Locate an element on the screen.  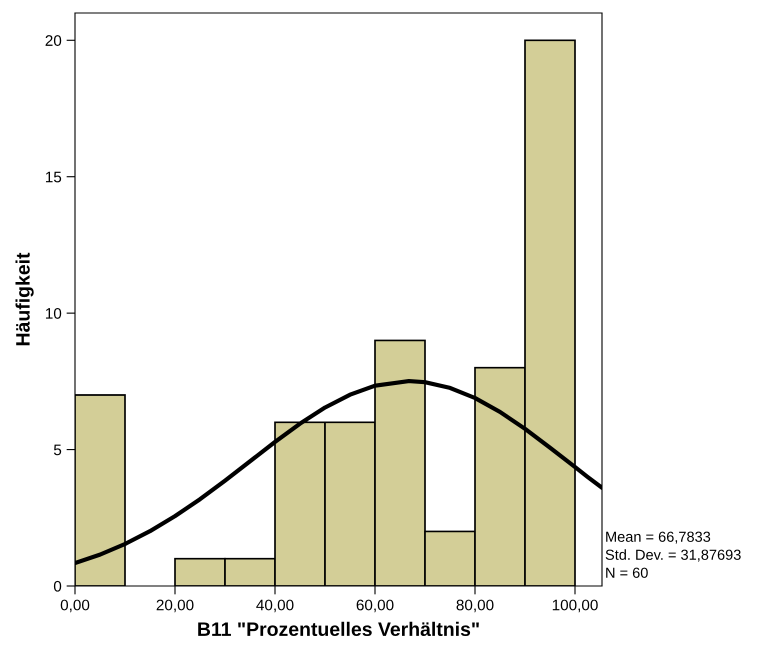
y-axis-title: Häufigkeit is located at coordinates (24, 299).